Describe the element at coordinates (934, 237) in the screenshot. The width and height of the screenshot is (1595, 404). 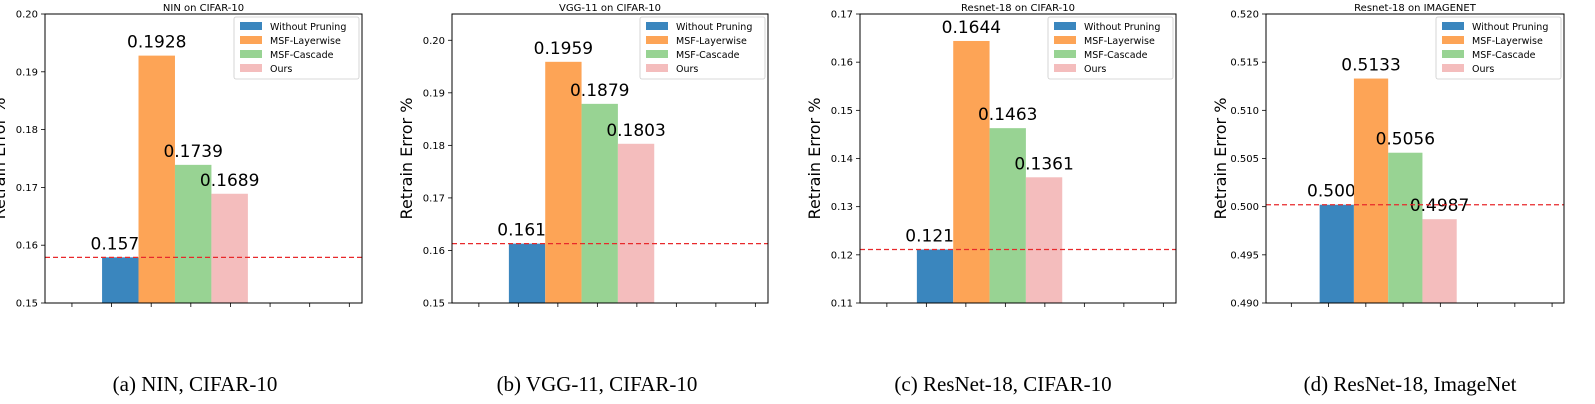
I see `data-label-without-pruning: 0.1211` at that location.